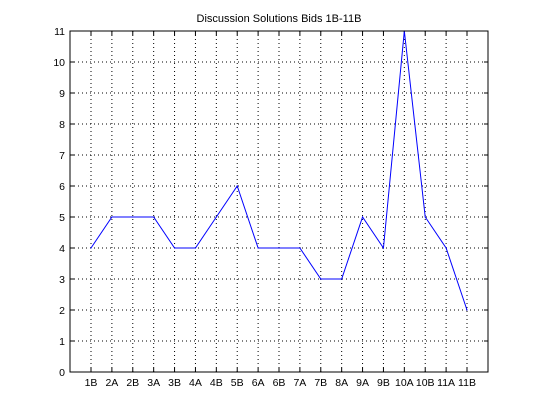 This screenshot has width=539, height=419. Describe the element at coordinates (111, 383) in the screenshot. I see `x-tick-label: 2A` at that location.